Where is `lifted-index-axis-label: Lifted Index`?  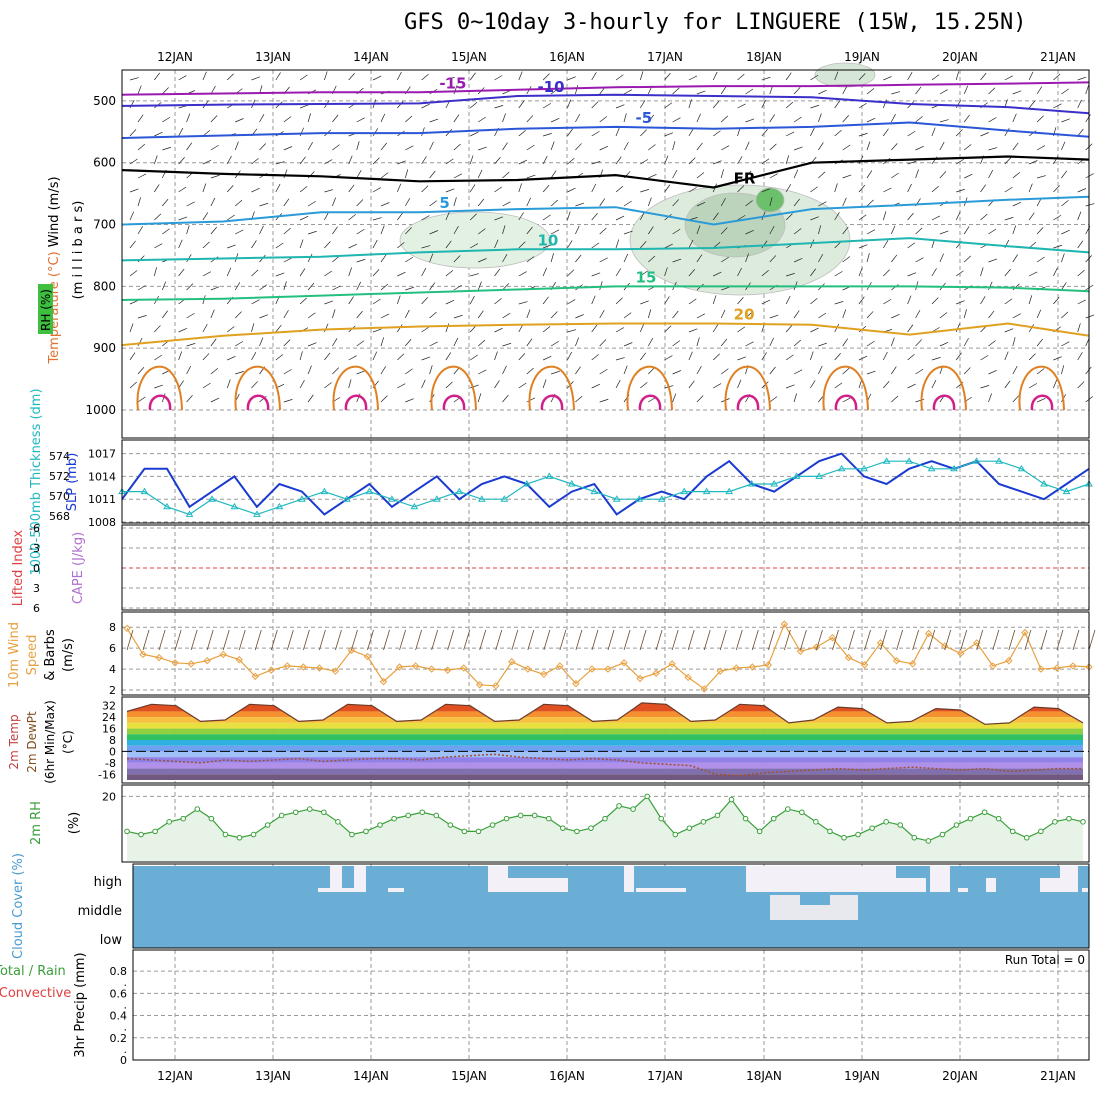
lifted-index-axis-label: Lifted Index is located at coordinates (18, 567).